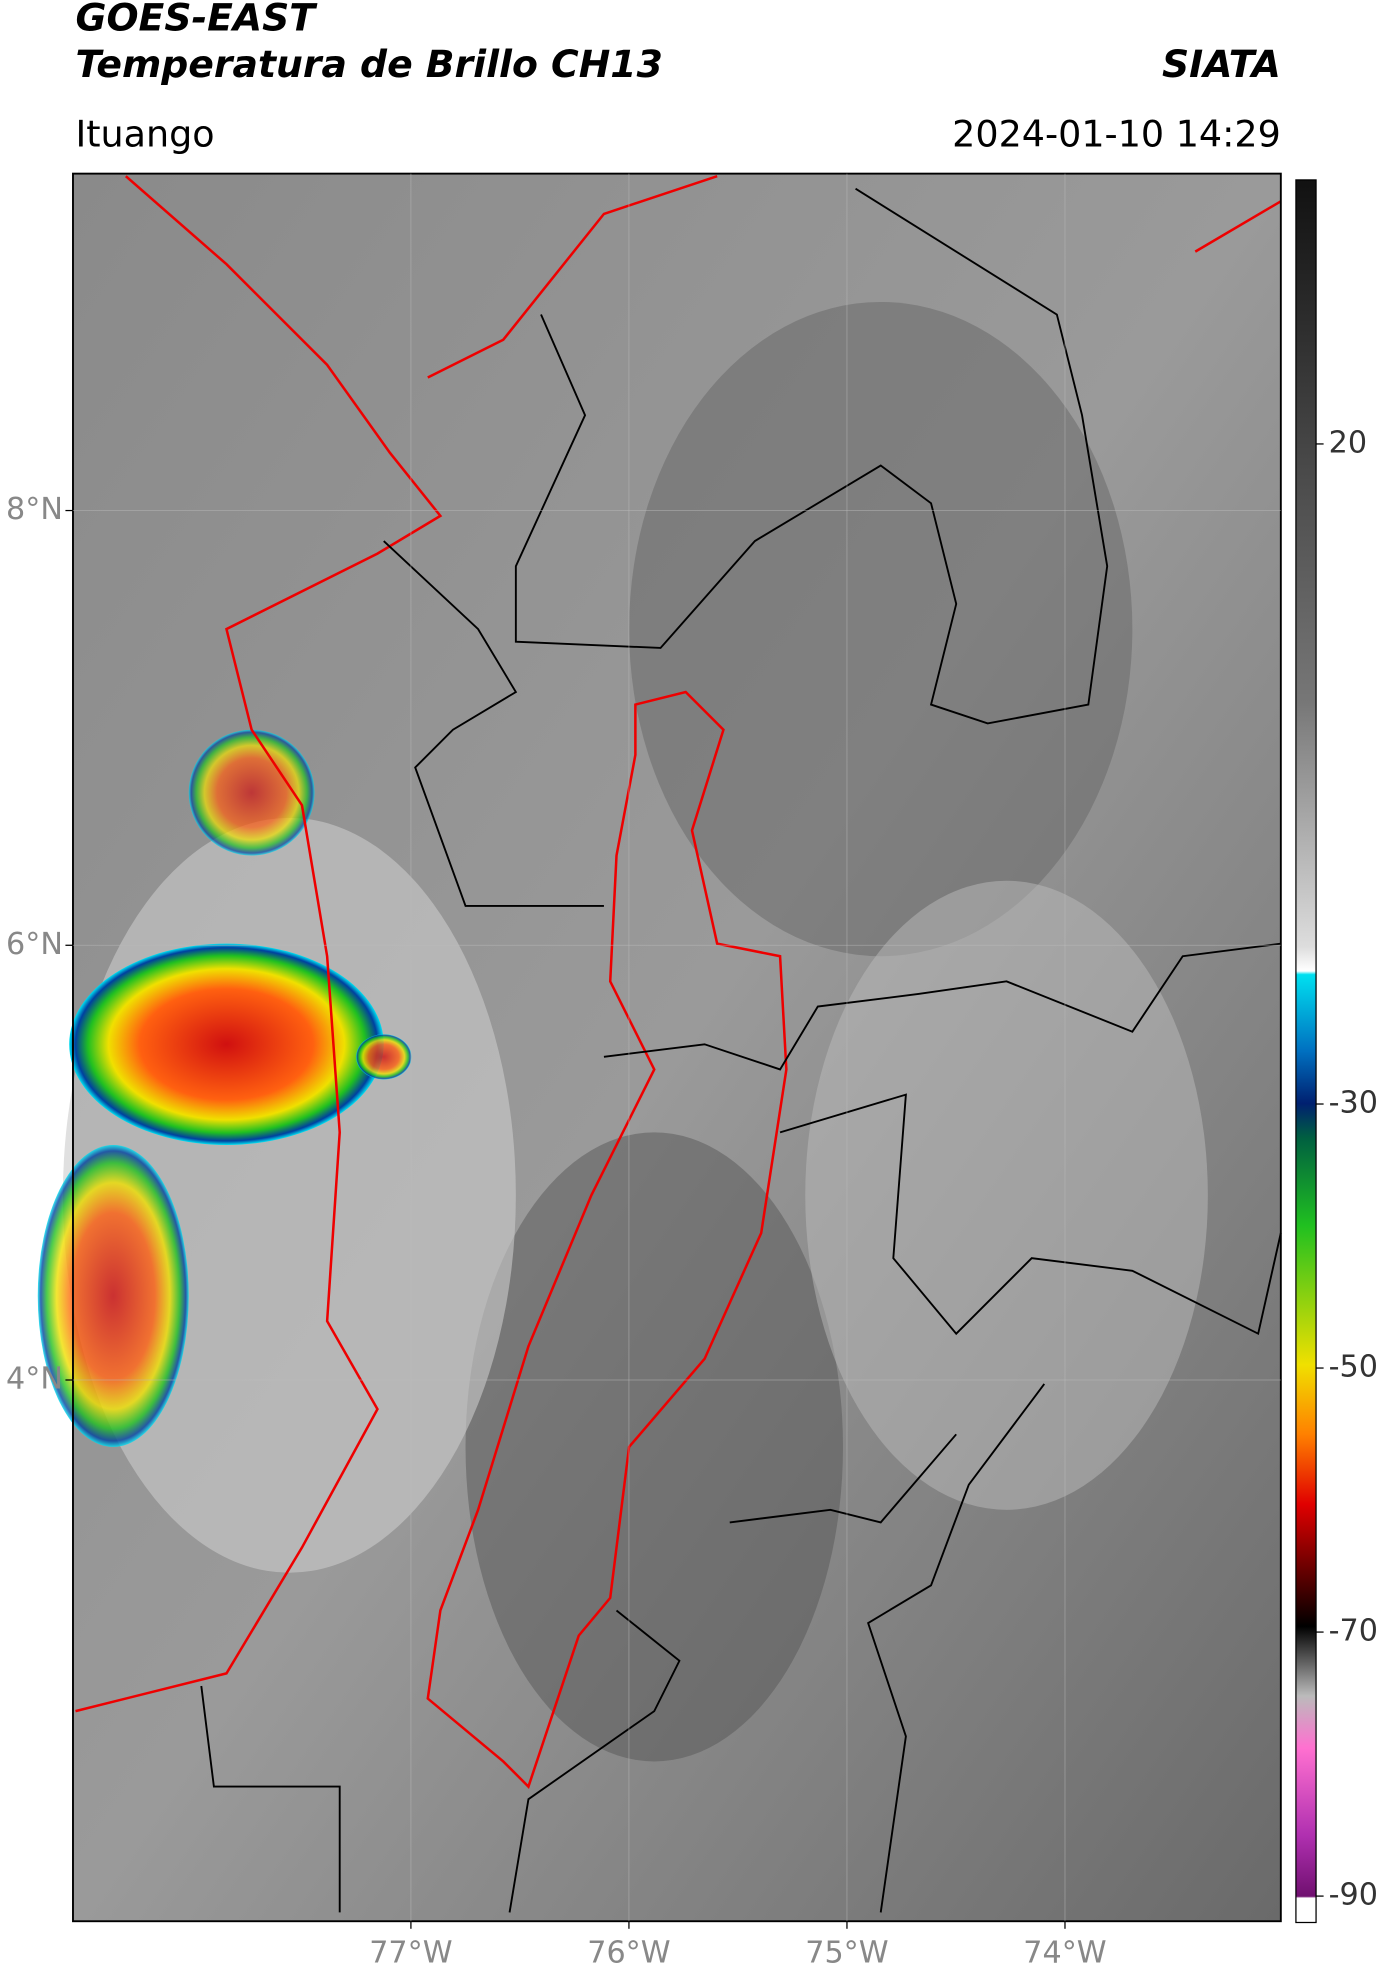  What do you see at coordinates (410, 1952) in the screenshot?
I see `lon-label: 77°W` at bounding box center [410, 1952].